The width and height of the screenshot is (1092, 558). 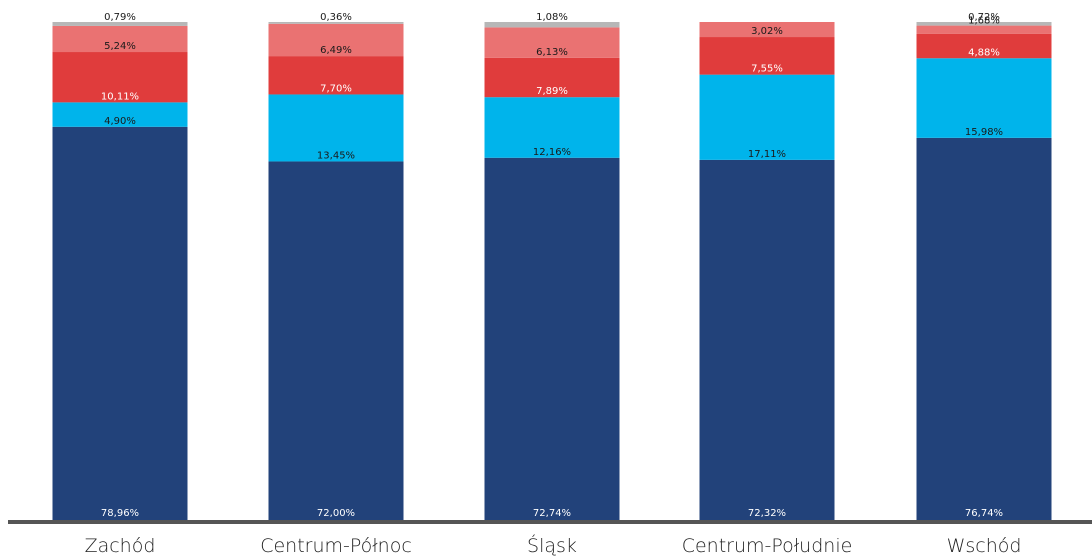 What do you see at coordinates (120, 546) in the screenshot?
I see `category-label-1: Zachód` at bounding box center [120, 546].